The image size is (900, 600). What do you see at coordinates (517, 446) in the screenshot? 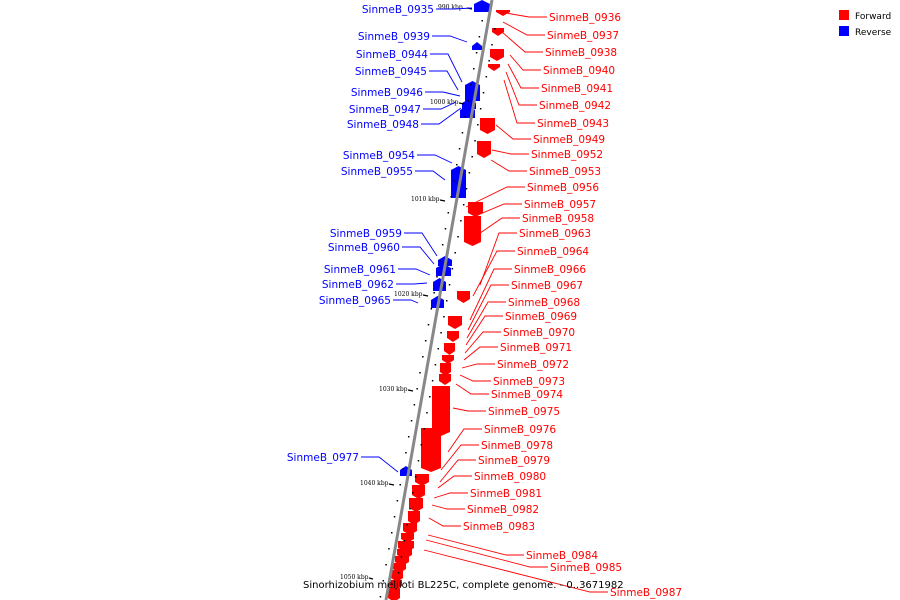
I see `forward-gene-label: SinmeB_0978` at bounding box center [517, 446].